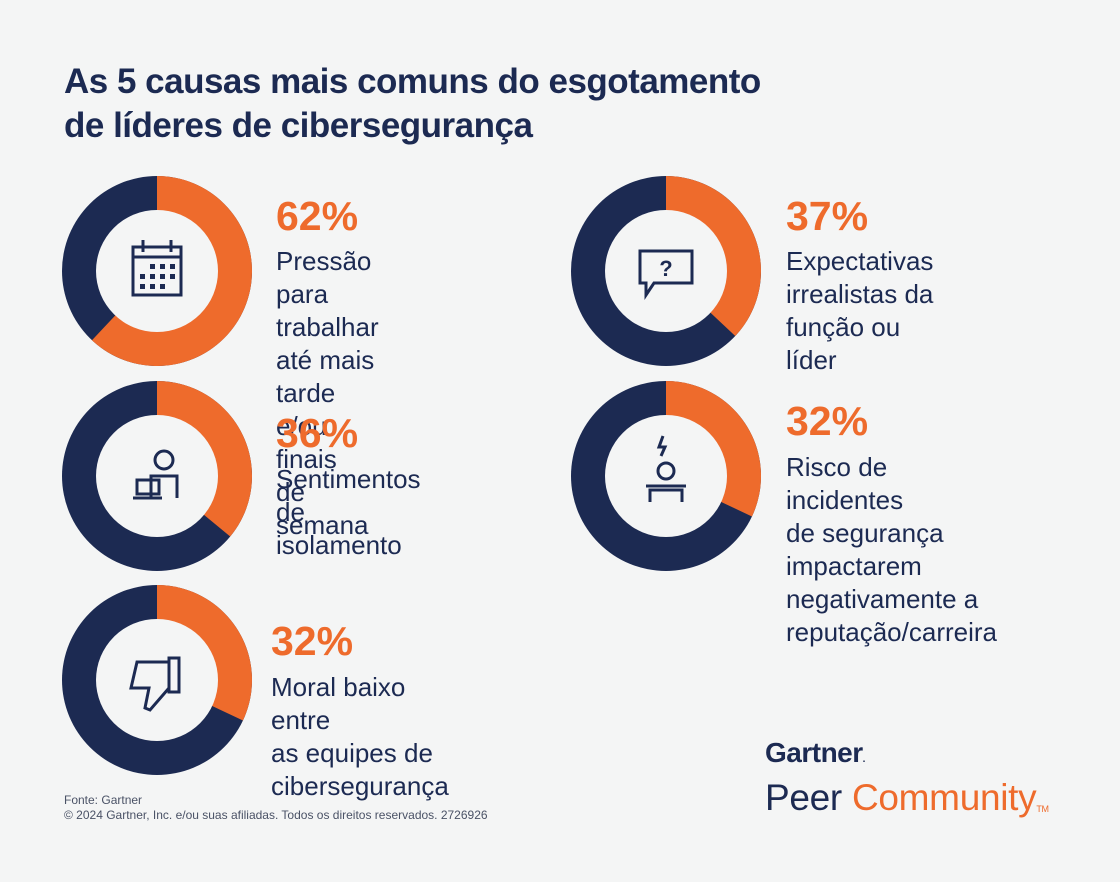 Image resolution: width=1120 pixels, height=882 pixels. What do you see at coordinates (360, 786) in the screenshot?
I see `stat-description-line: cibersegurança` at bounding box center [360, 786].